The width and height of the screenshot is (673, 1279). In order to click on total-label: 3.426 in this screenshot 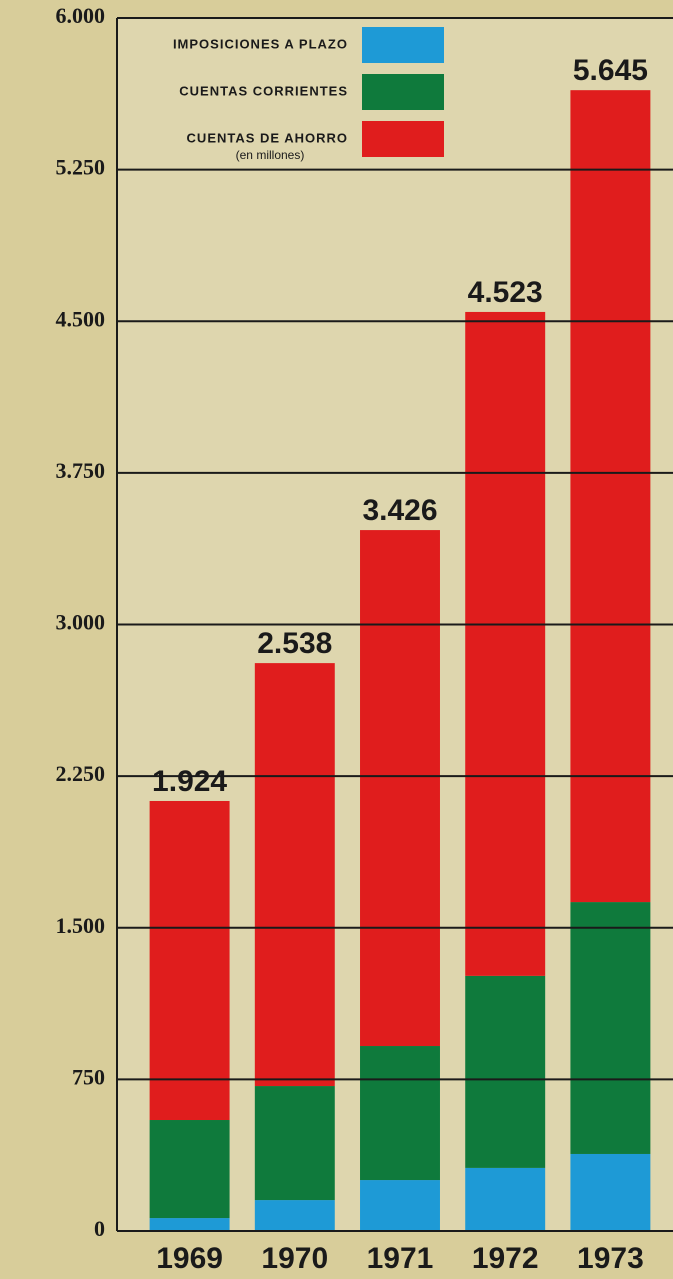, I will do `click(399, 510)`.